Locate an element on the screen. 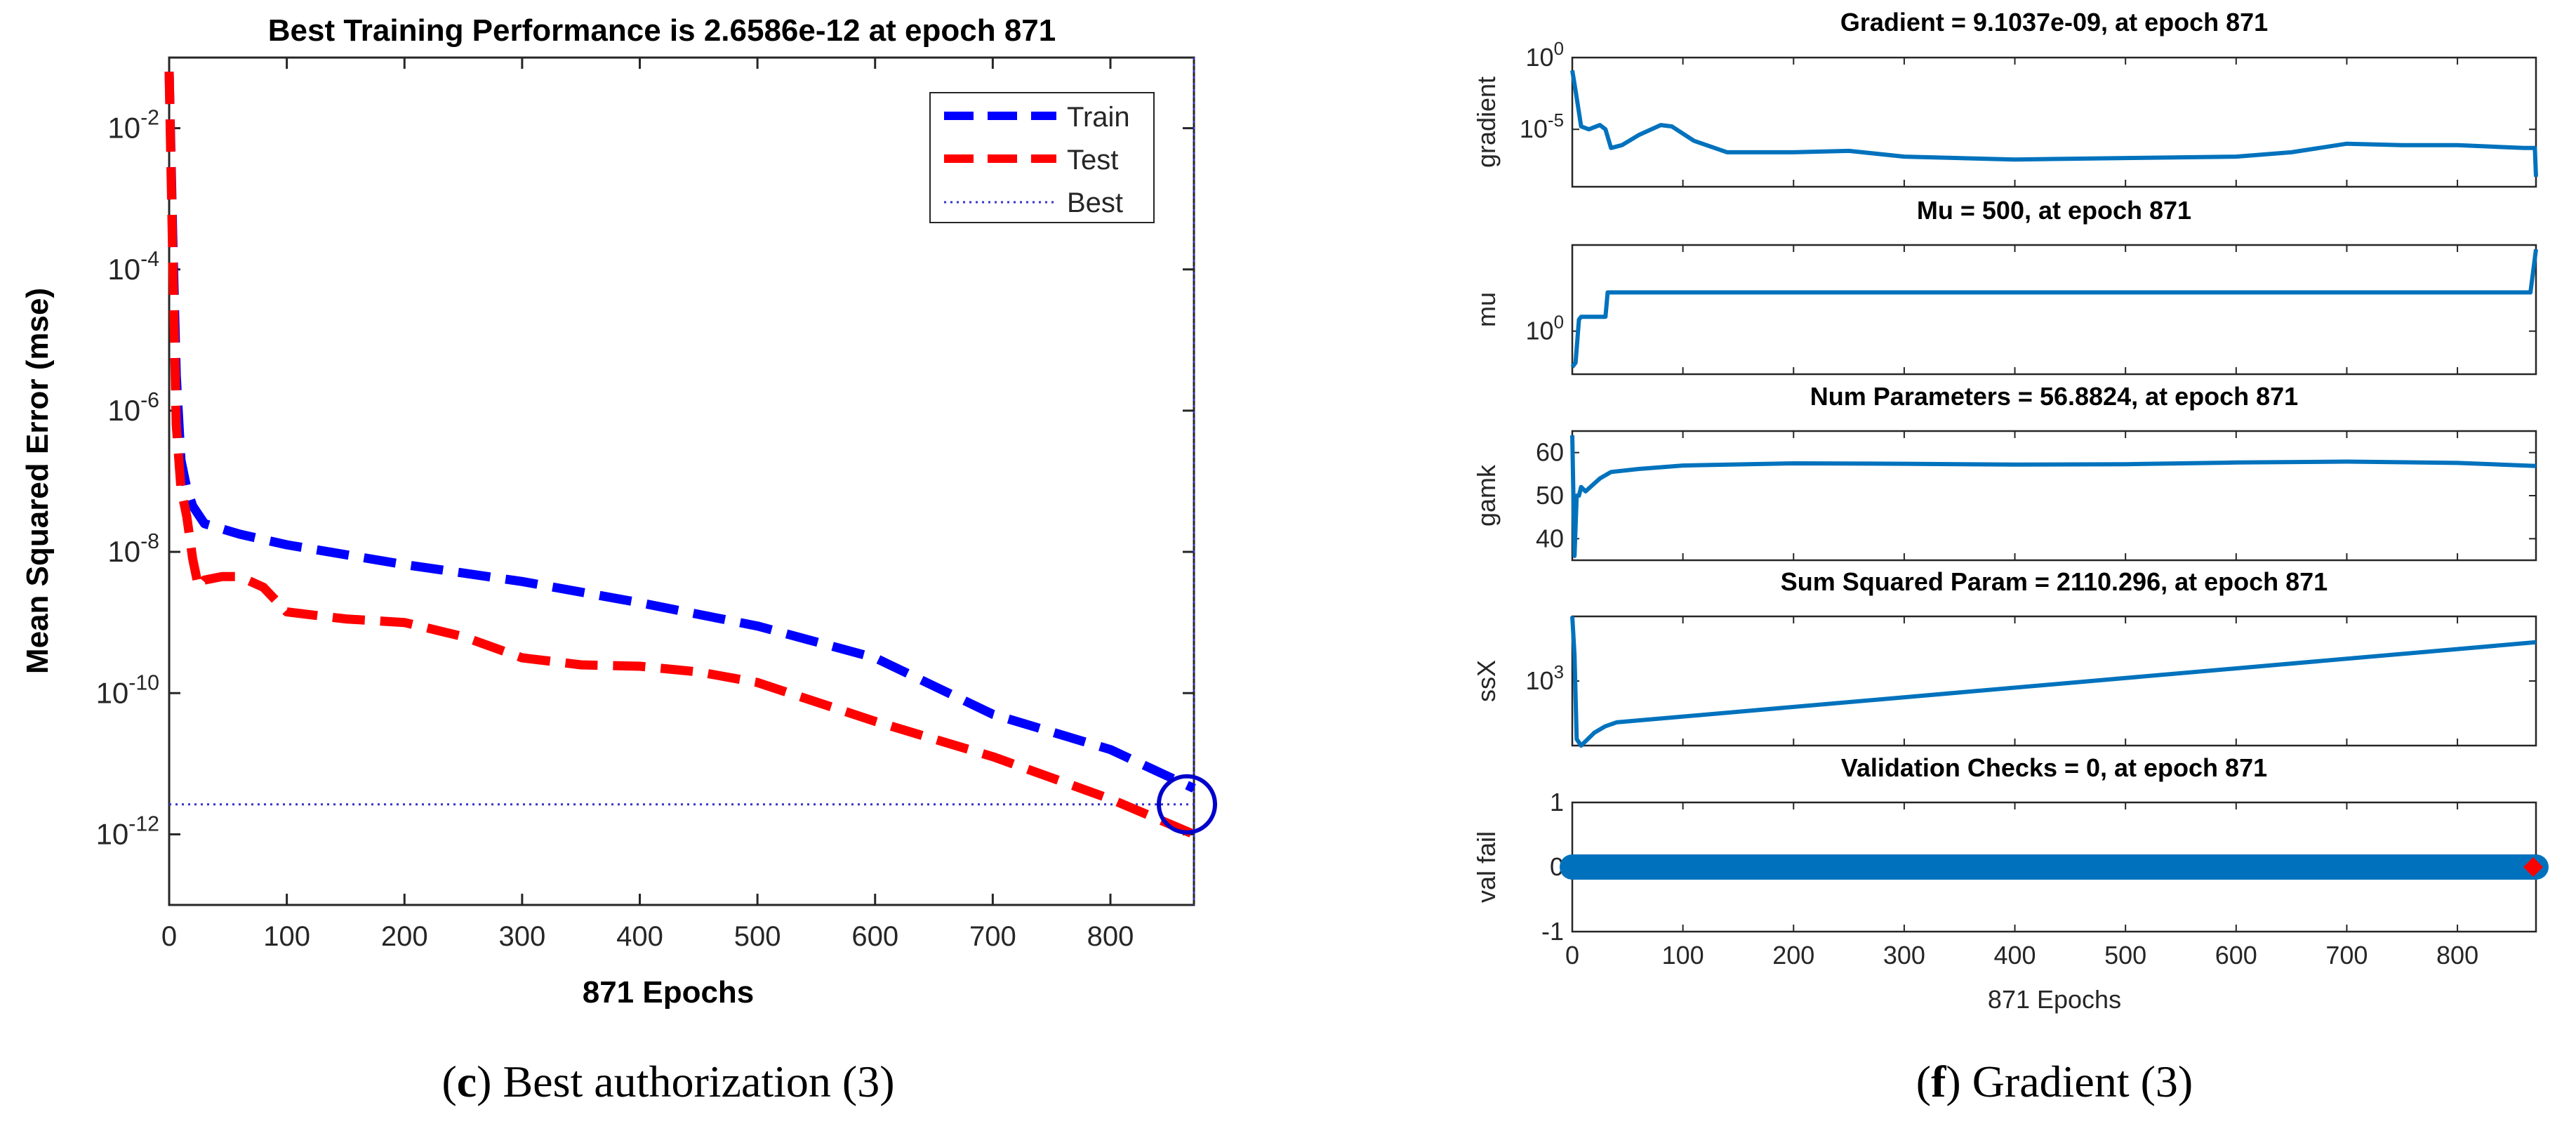 Image resolution: width=2576 pixels, height=1131 pixels. performance-xlabel: 871 Epochs is located at coordinates (669, 992).